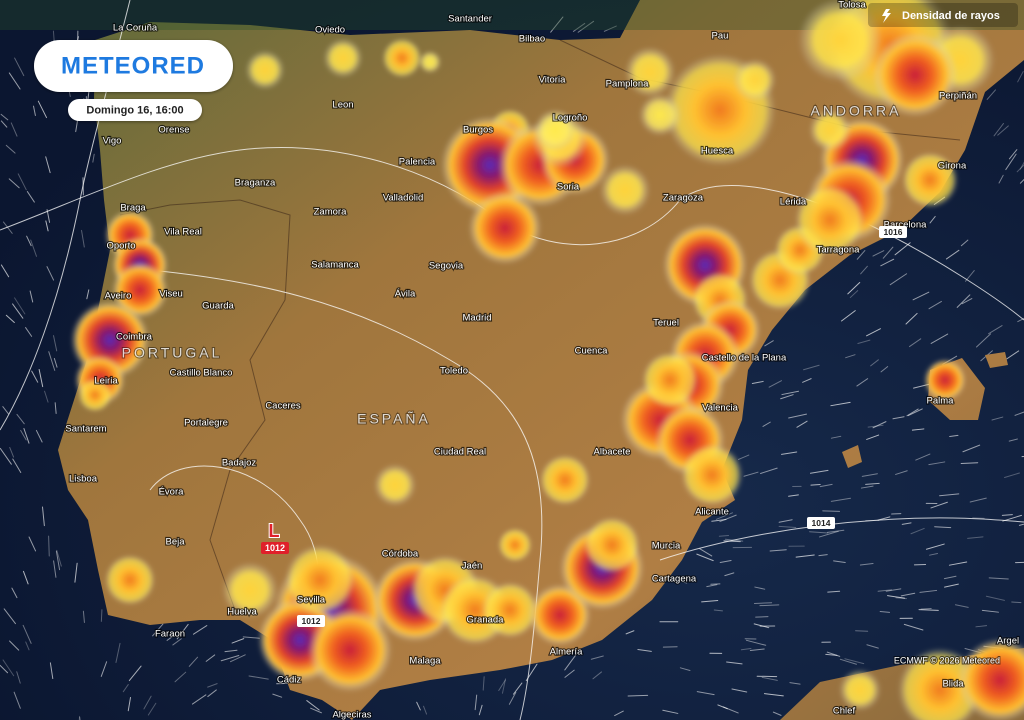 The image size is (1024, 720). What do you see at coordinates (342, 105) in the screenshot?
I see `city-label: Leon` at bounding box center [342, 105].